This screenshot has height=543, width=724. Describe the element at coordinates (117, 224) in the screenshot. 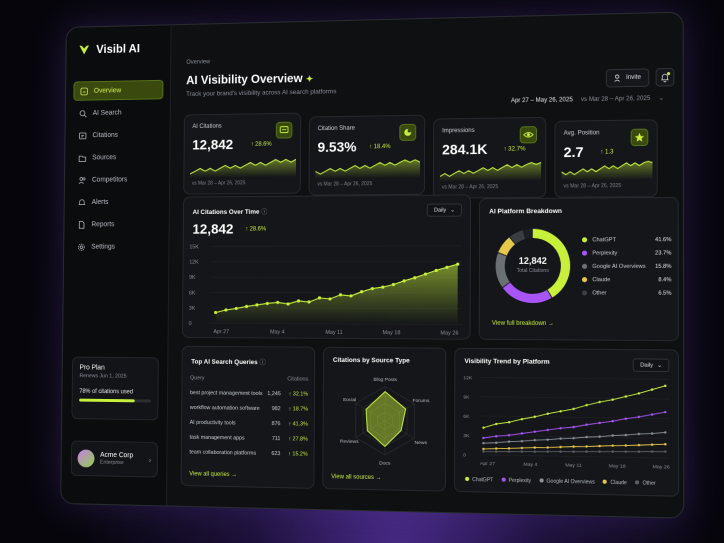

I see `sidebar-item-reports: Reports` at that location.